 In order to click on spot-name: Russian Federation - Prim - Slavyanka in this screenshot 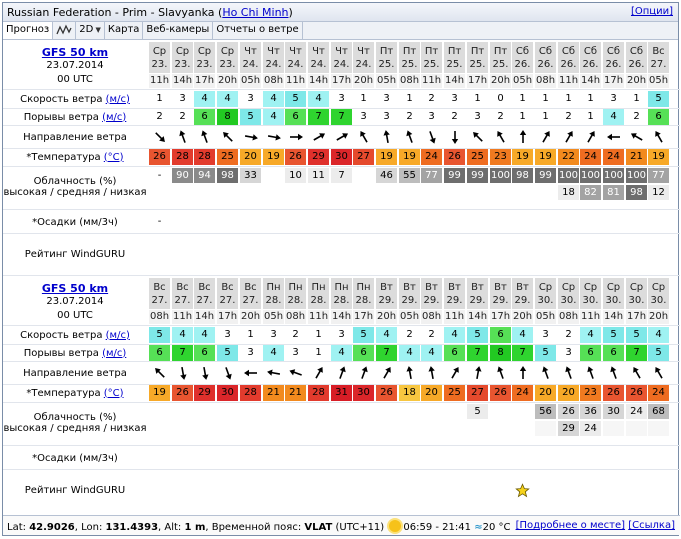, I will do `click(111, 12)`.